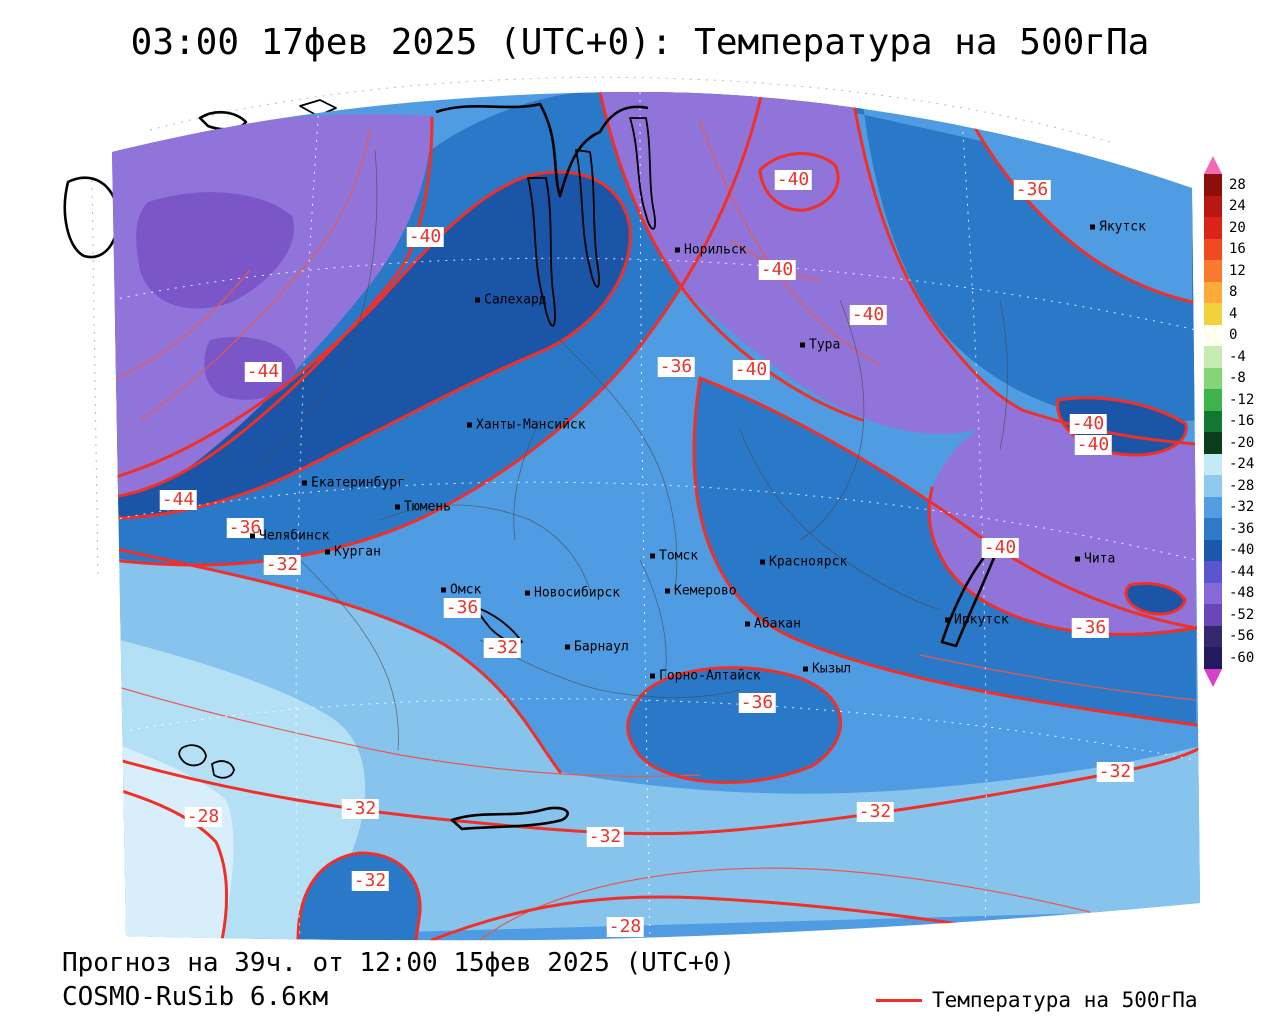 Image resolution: width=1280 pixels, height=1024 pixels. Describe the element at coordinates (1155, 599) in the screenshot. I see `isotherm-40-ring-b` at that location.